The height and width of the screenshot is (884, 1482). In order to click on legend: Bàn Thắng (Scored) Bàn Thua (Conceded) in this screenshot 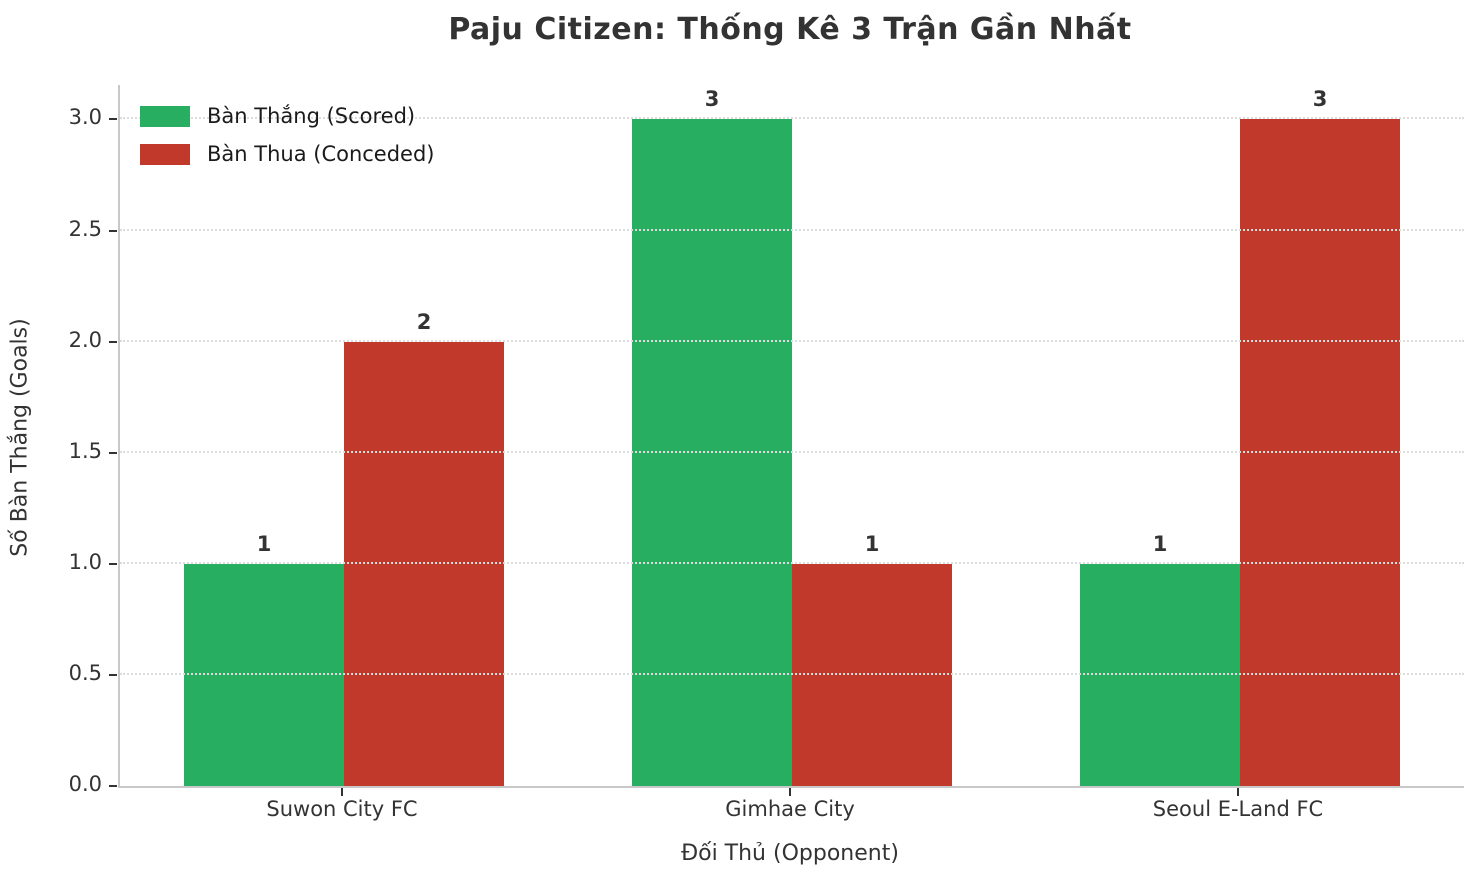, I will do `click(287, 142)`.